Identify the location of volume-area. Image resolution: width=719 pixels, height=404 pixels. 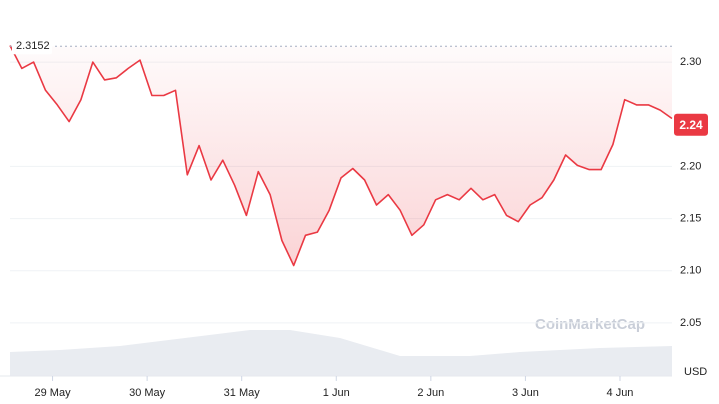
(341, 353).